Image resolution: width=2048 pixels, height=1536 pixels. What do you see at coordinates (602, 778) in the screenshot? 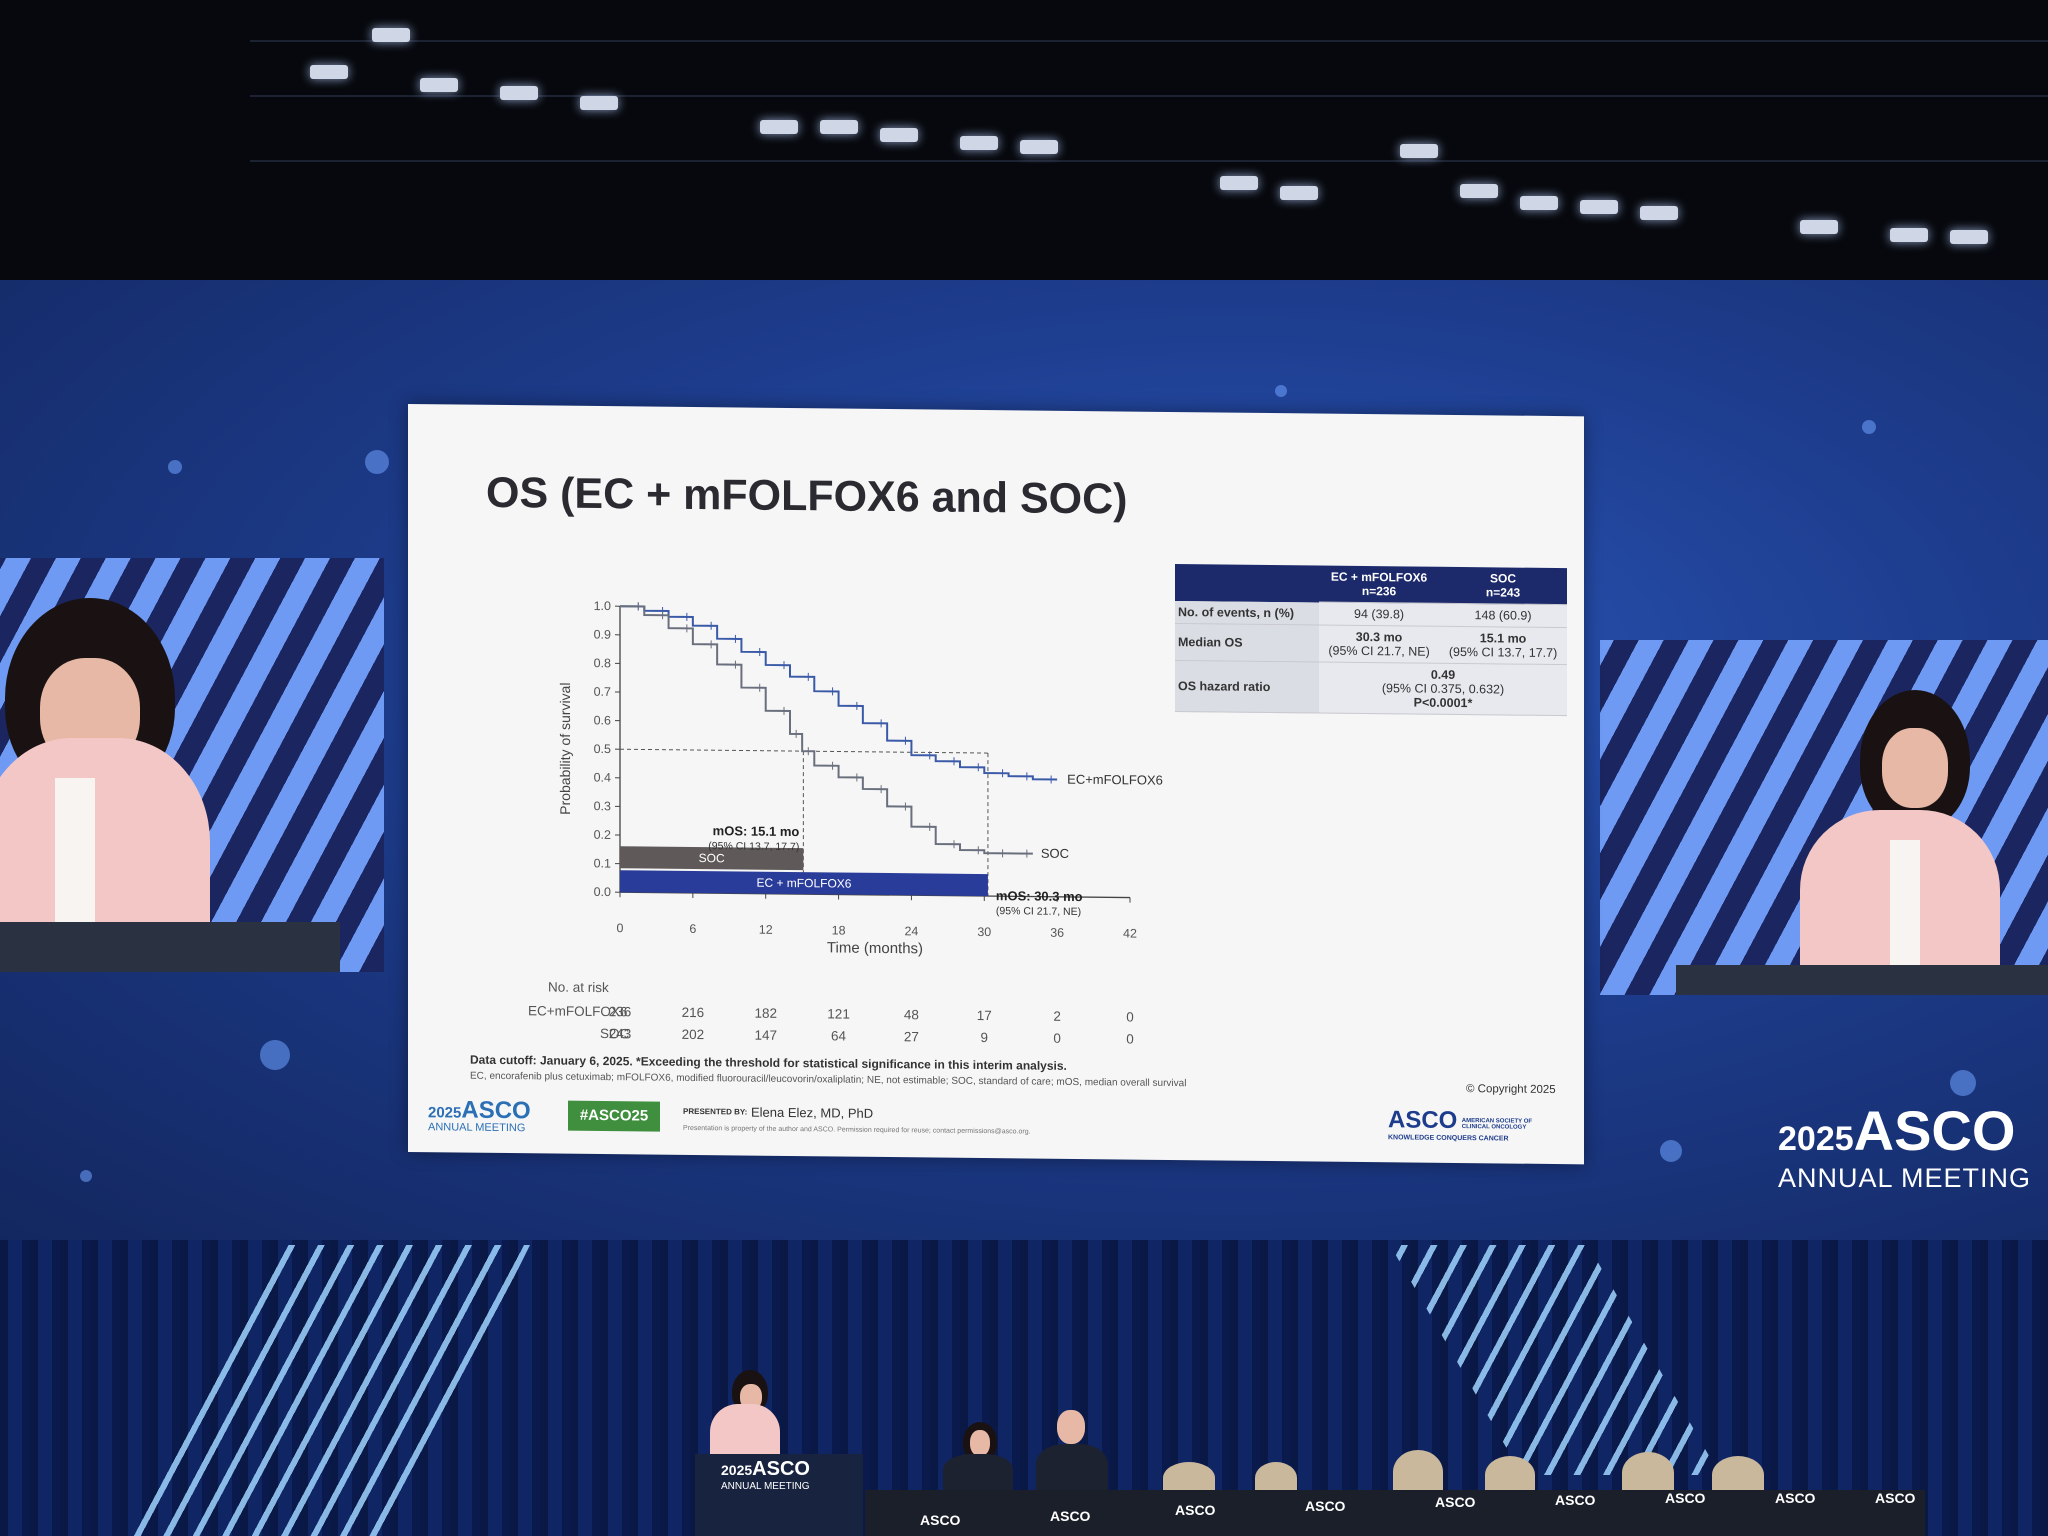
I see `y-tick-label: 0.4` at bounding box center [602, 778].